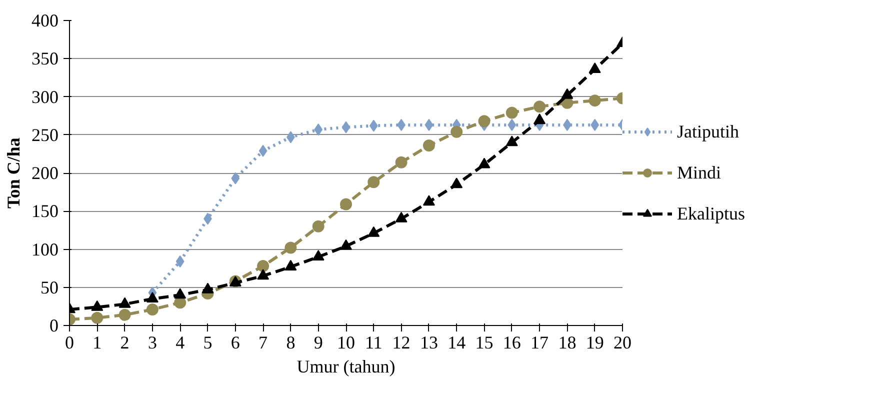 The height and width of the screenshot is (412, 890). Describe the element at coordinates (373, 342) in the screenshot. I see `x-tick-label: 11` at that location.